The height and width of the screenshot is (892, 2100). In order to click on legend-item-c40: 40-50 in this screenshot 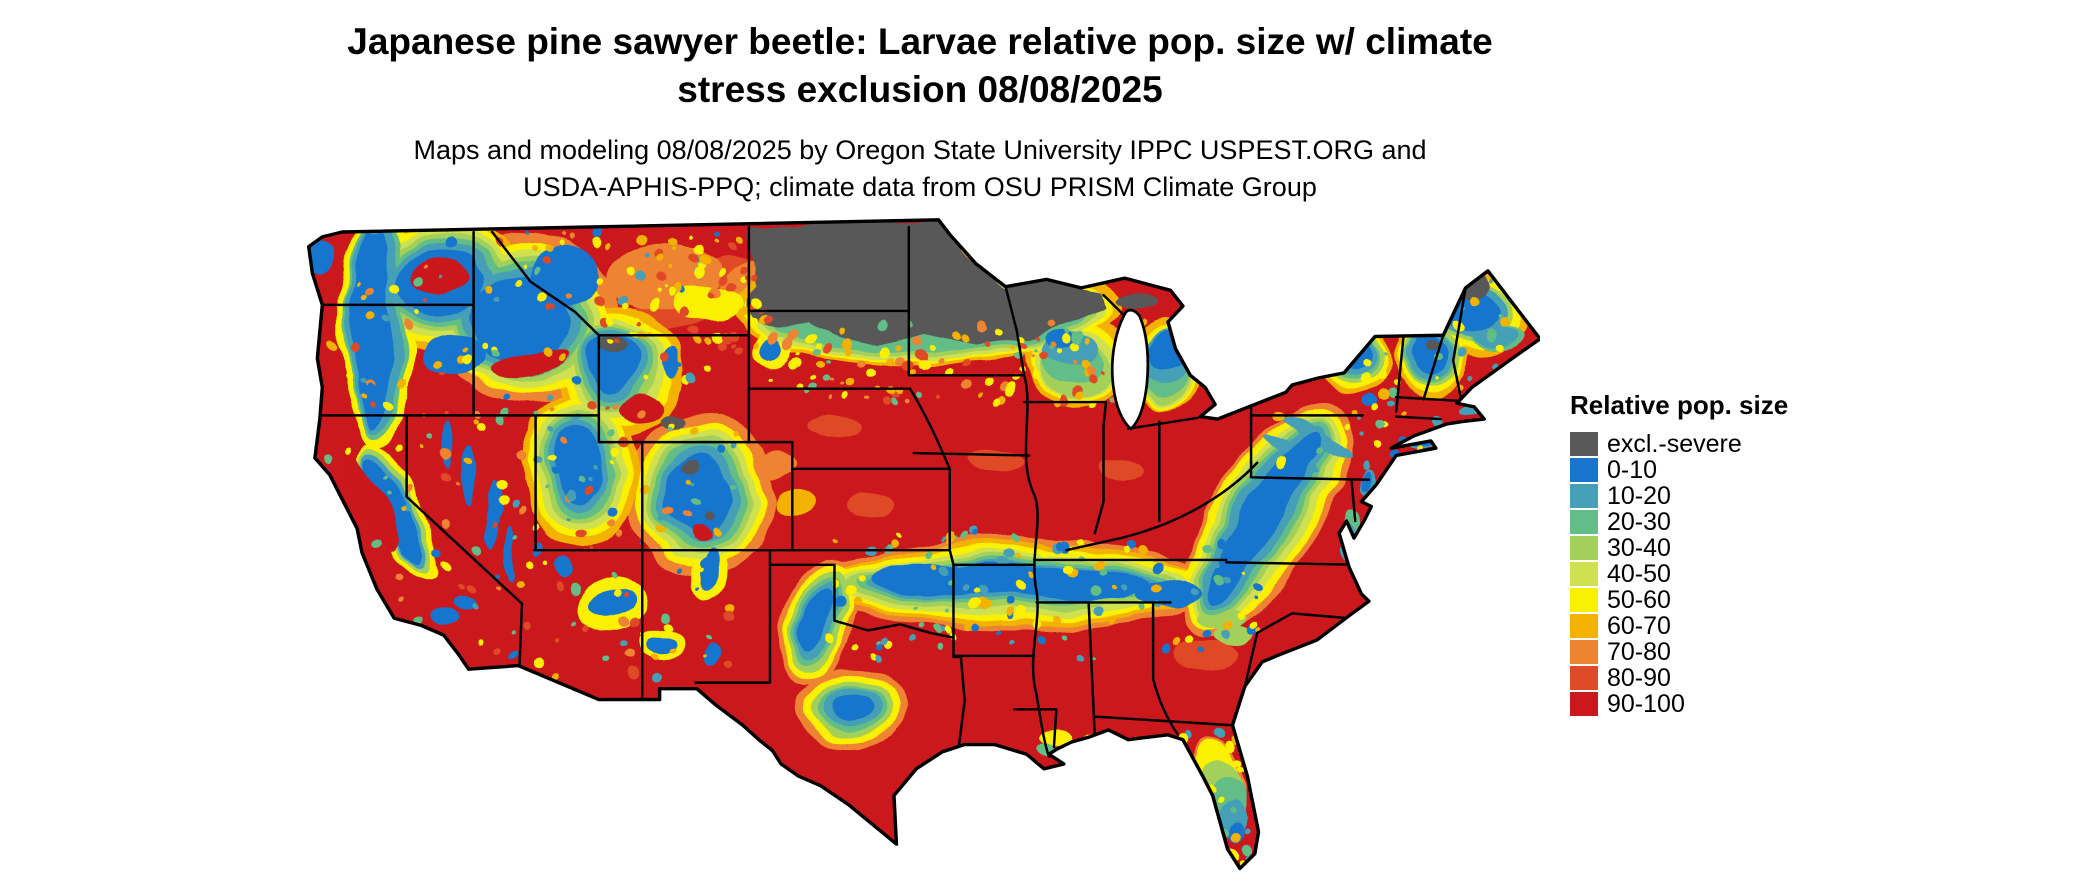, I will do `click(1679, 574)`.